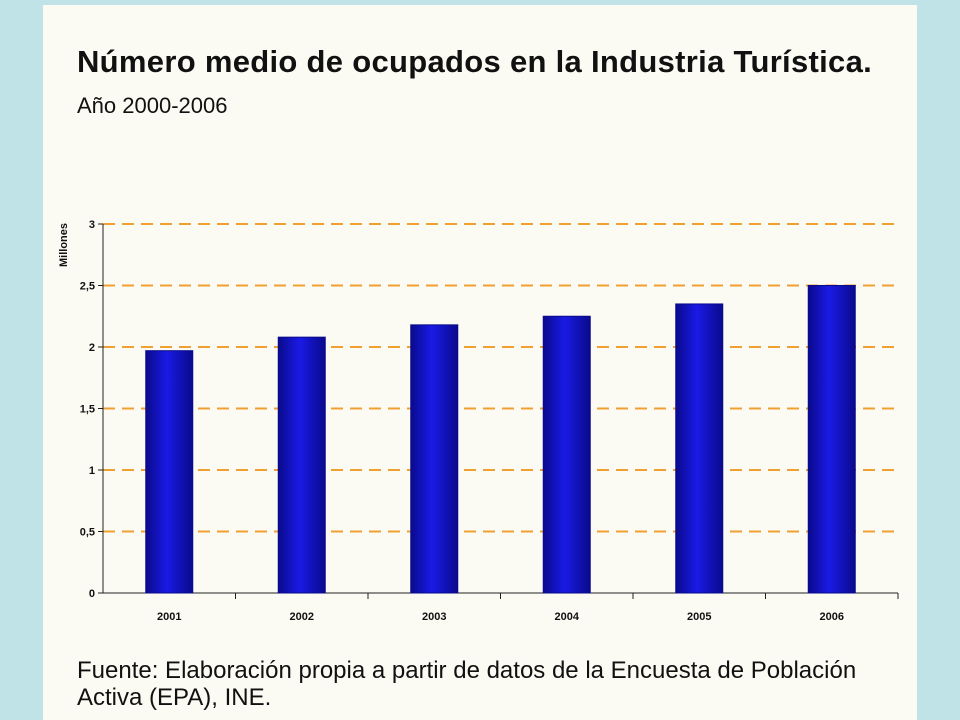 Image resolution: width=960 pixels, height=720 pixels. Describe the element at coordinates (169, 617) in the screenshot. I see `x-tick-label: 2001` at that location.